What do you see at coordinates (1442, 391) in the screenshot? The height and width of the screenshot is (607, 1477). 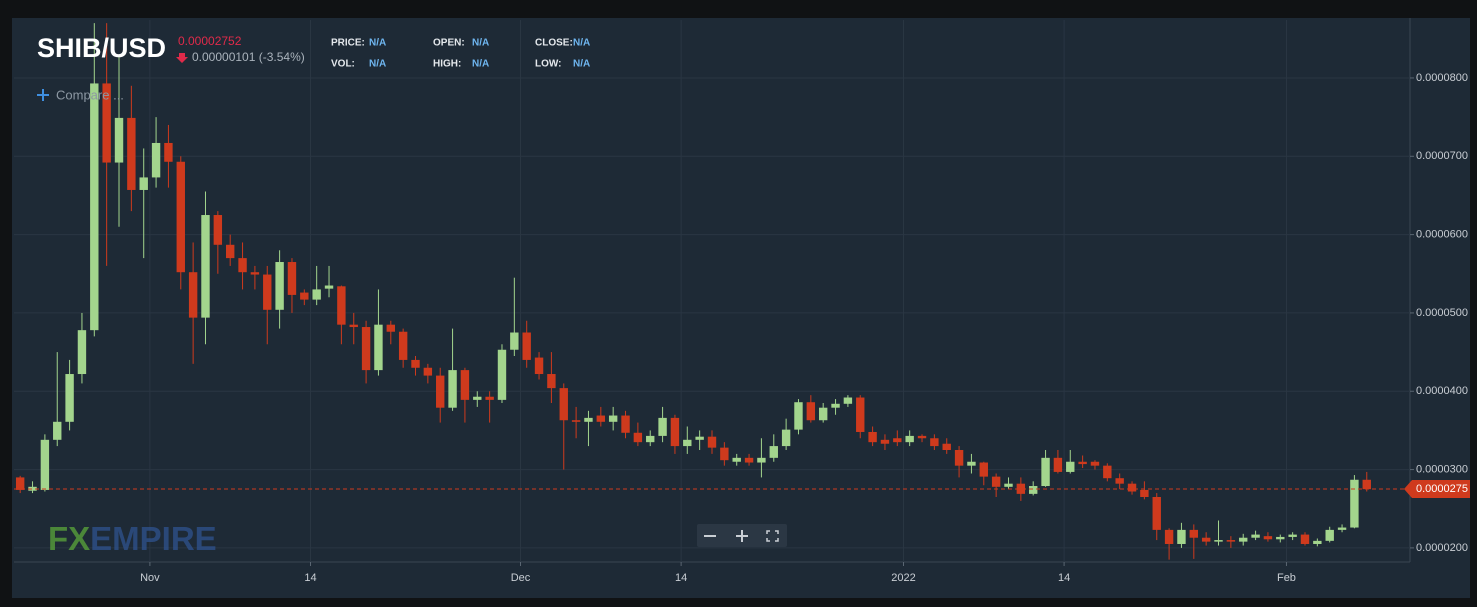 I see `y-tick-label: 0.0000400` at bounding box center [1442, 391].